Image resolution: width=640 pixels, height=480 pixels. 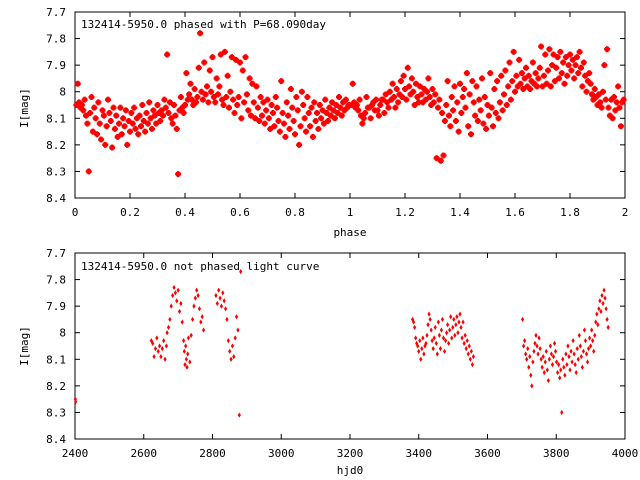 What do you see at coordinates (295, 212) in the screenshot?
I see `x-tick-label: 0.8` at bounding box center [295, 212].